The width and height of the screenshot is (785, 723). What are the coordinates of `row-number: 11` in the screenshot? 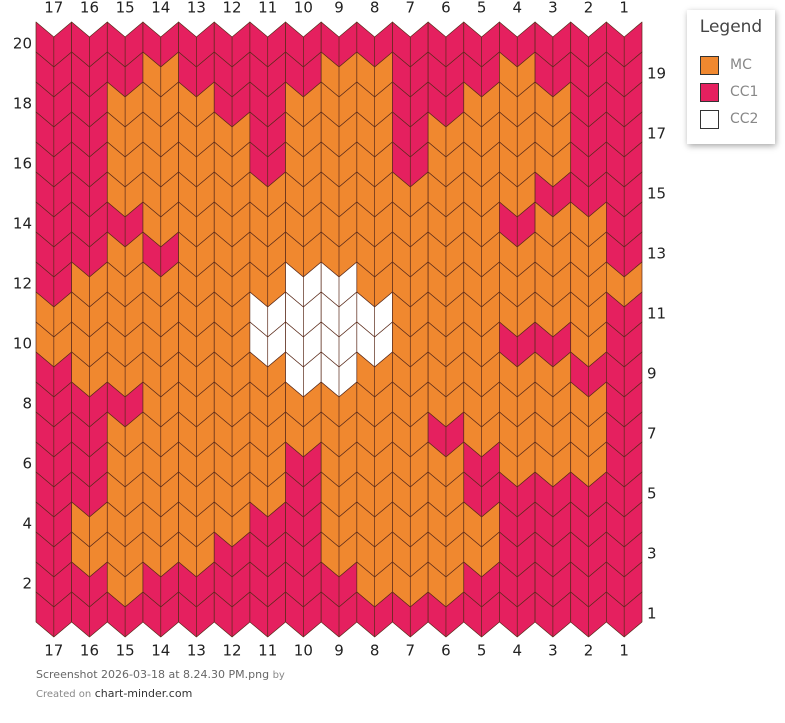 It's located at (656, 314).